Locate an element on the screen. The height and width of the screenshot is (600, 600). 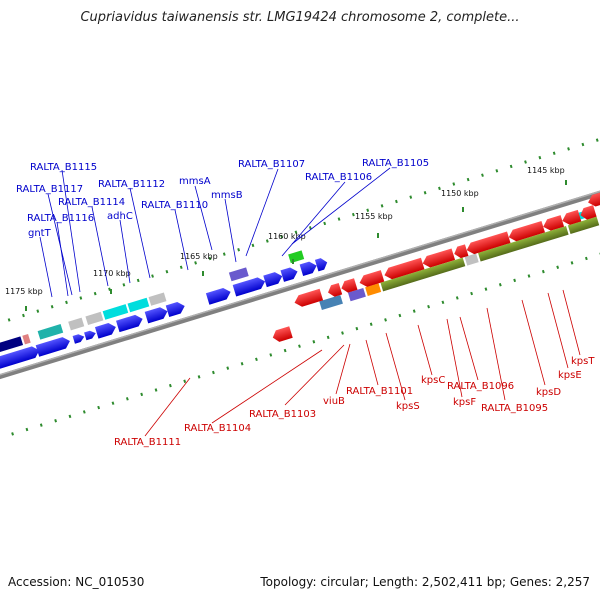
gene-label: mmsB is located at coordinates (227, 195).